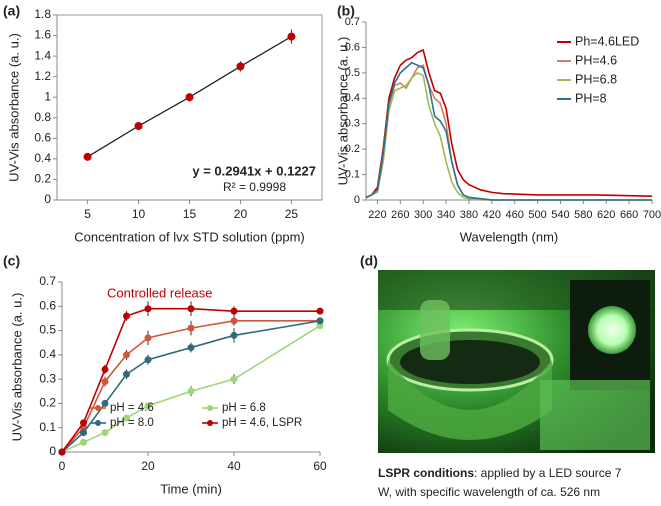 This screenshot has height=506, width=661. What do you see at coordinates (254, 187) in the screenshot?
I see `annotation: R² = 0.9998` at bounding box center [254, 187].